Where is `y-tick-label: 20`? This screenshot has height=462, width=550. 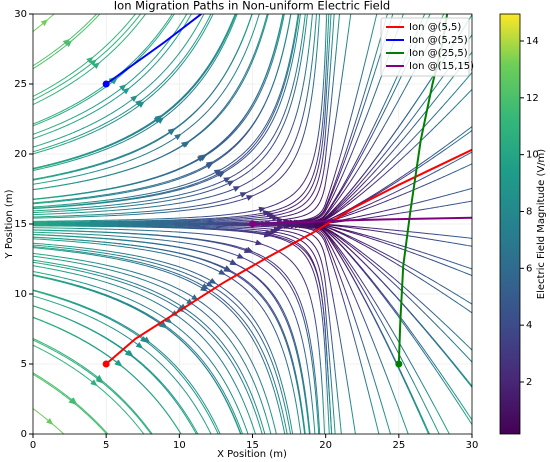
y-tick-label: 20 is located at coordinates (20, 154).